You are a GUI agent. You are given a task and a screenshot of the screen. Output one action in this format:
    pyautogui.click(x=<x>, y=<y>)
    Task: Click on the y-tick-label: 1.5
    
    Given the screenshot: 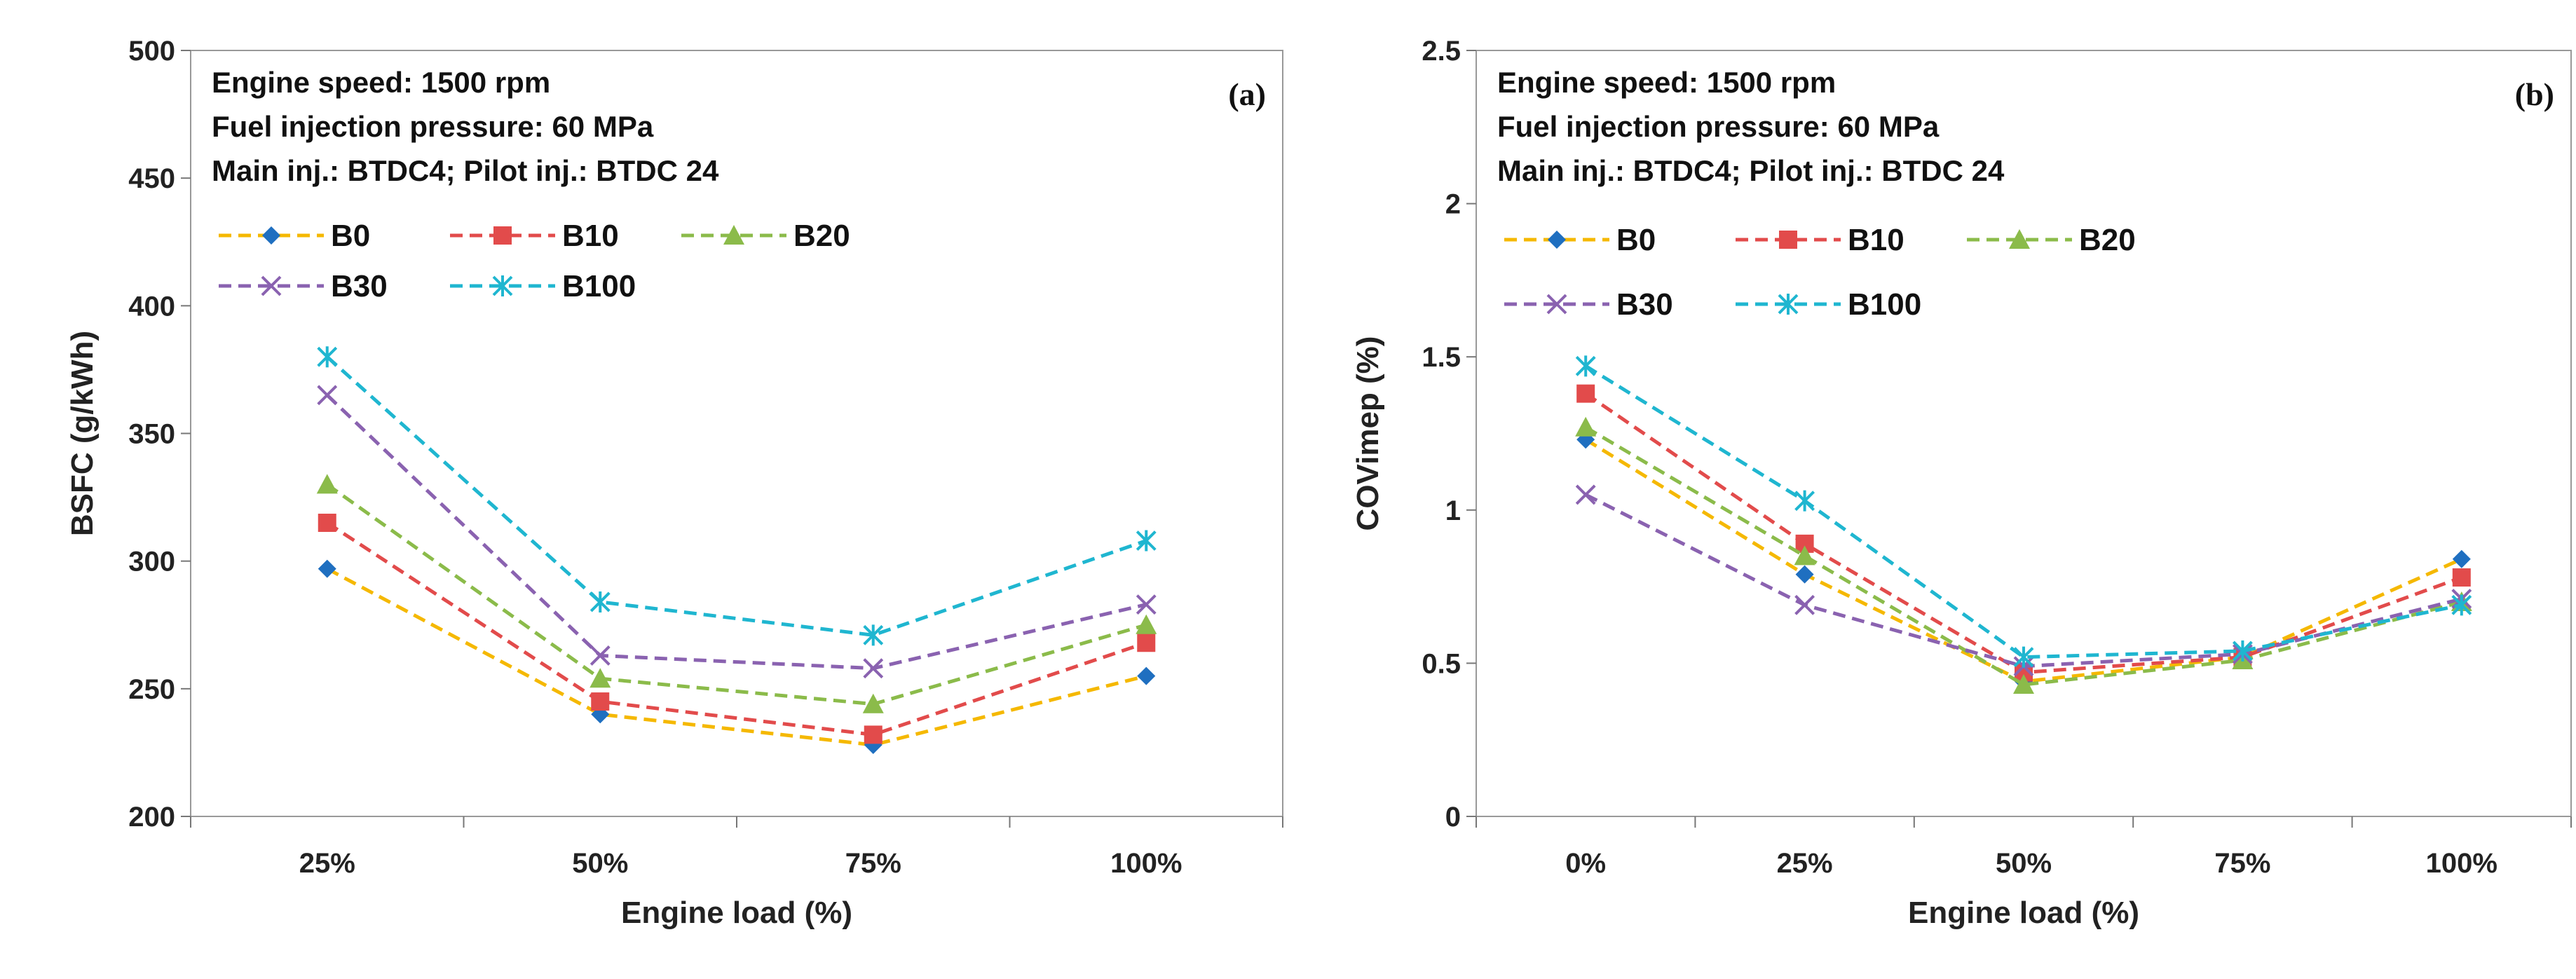 What is the action you would take?
    pyautogui.click(x=1442, y=357)
    